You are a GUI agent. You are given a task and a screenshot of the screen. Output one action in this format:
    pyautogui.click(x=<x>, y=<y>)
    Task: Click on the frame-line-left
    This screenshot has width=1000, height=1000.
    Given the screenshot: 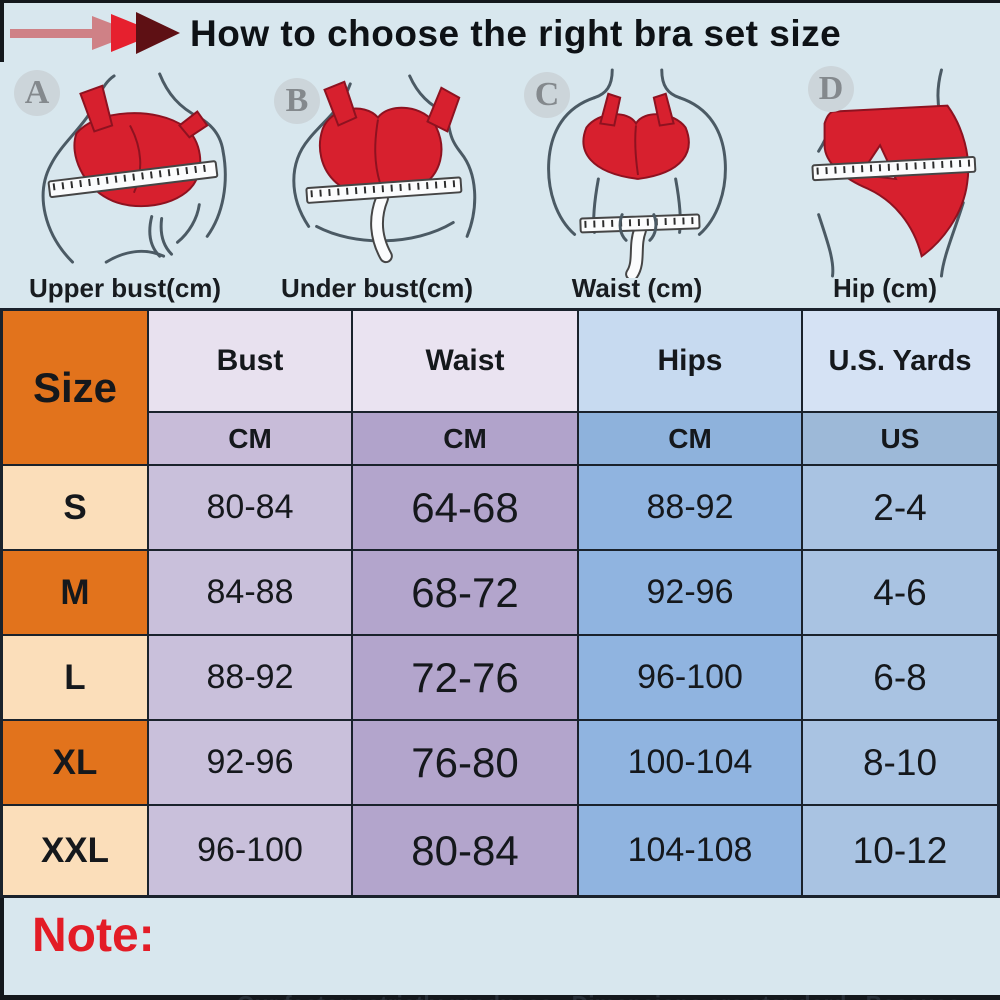 What is the action you would take?
    pyautogui.click(x=2, y=31)
    